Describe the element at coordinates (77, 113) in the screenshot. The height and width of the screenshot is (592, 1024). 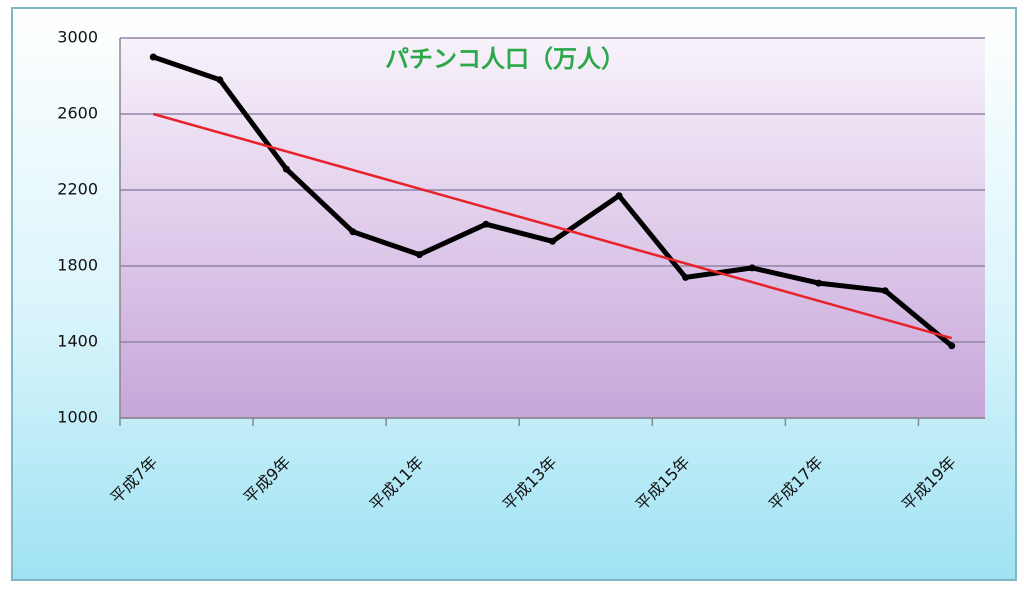
I see `y-tick-label: 2600` at that location.